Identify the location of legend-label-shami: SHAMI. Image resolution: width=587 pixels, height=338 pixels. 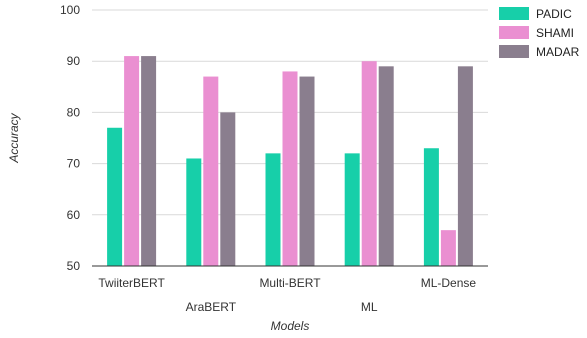
(555, 33).